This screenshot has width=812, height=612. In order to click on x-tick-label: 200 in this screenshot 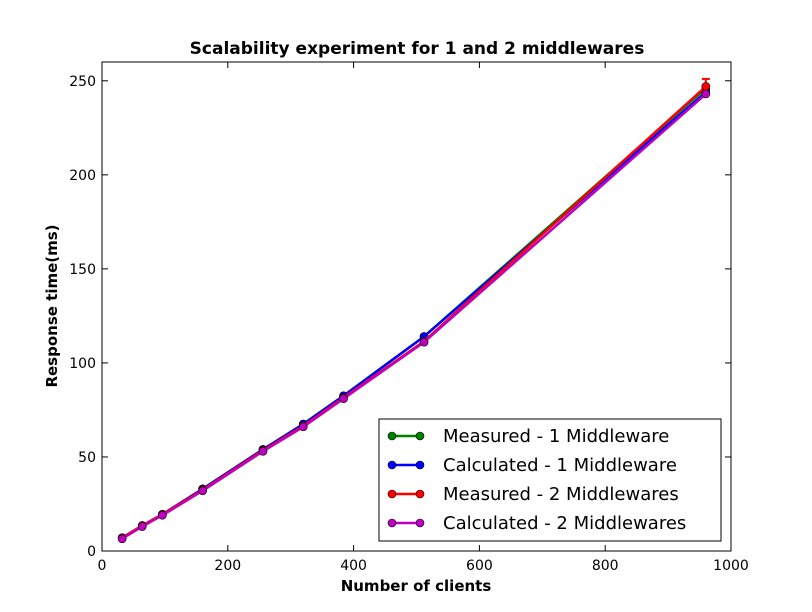, I will do `click(227, 566)`.